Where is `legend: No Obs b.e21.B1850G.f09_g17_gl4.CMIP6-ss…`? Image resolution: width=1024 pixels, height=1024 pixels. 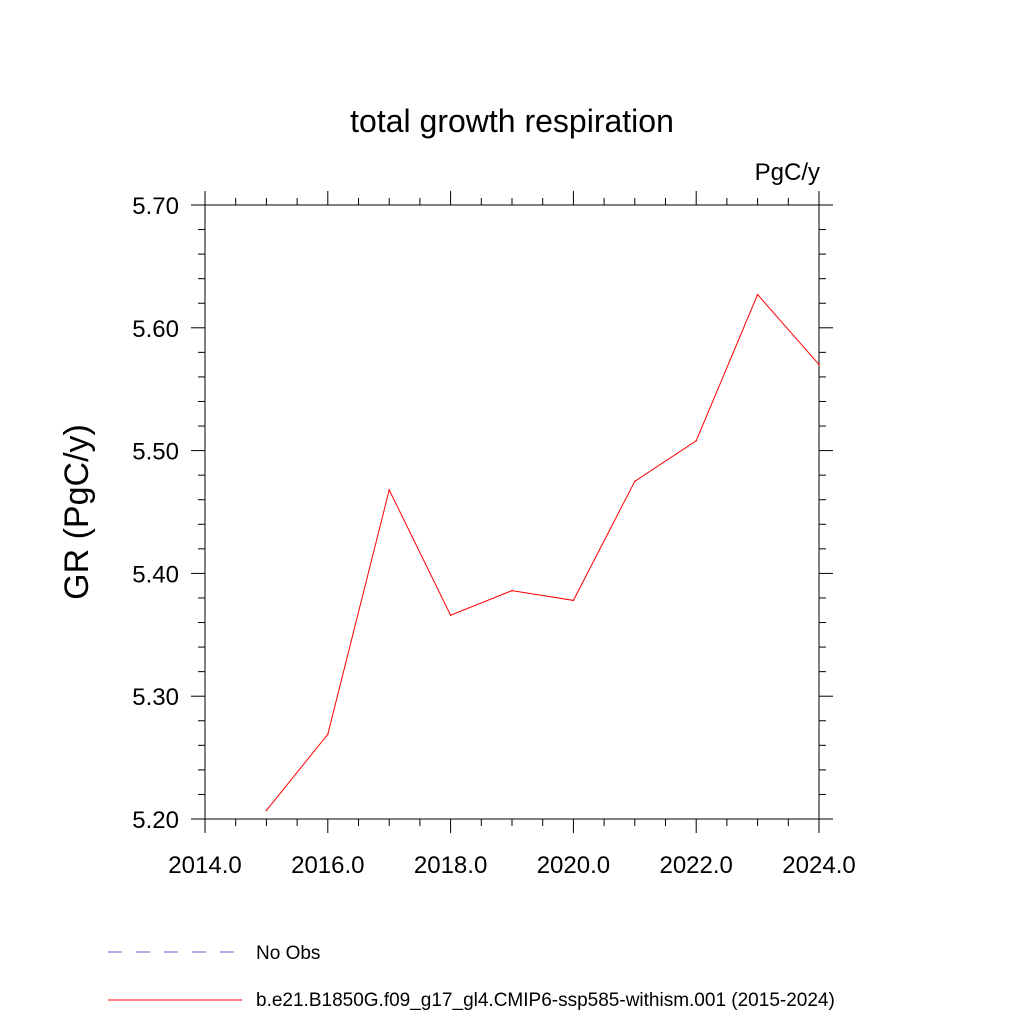
legend: No Obs b.e21.B1850G.f09_g17_gl4.CMIP6-ss… is located at coordinates (471, 977).